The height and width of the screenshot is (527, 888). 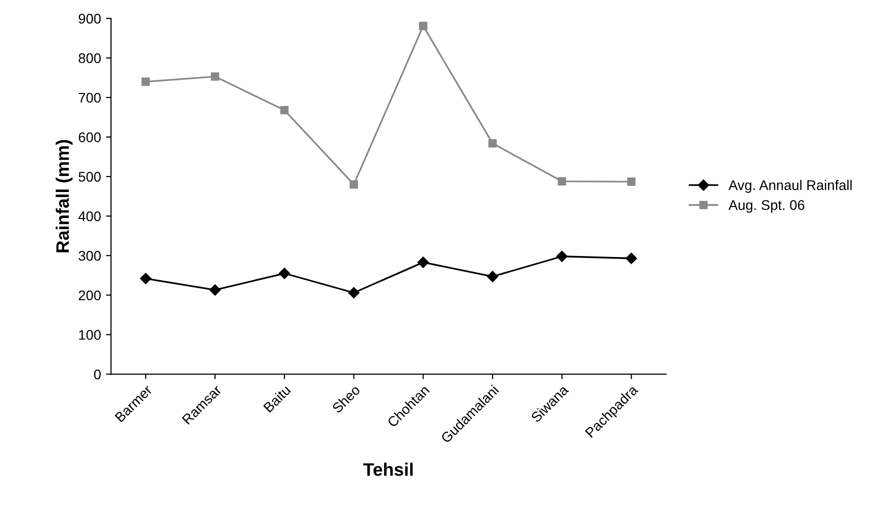 I want to click on legend-label: Aug. Spt. 06, so click(x=766, y=206).